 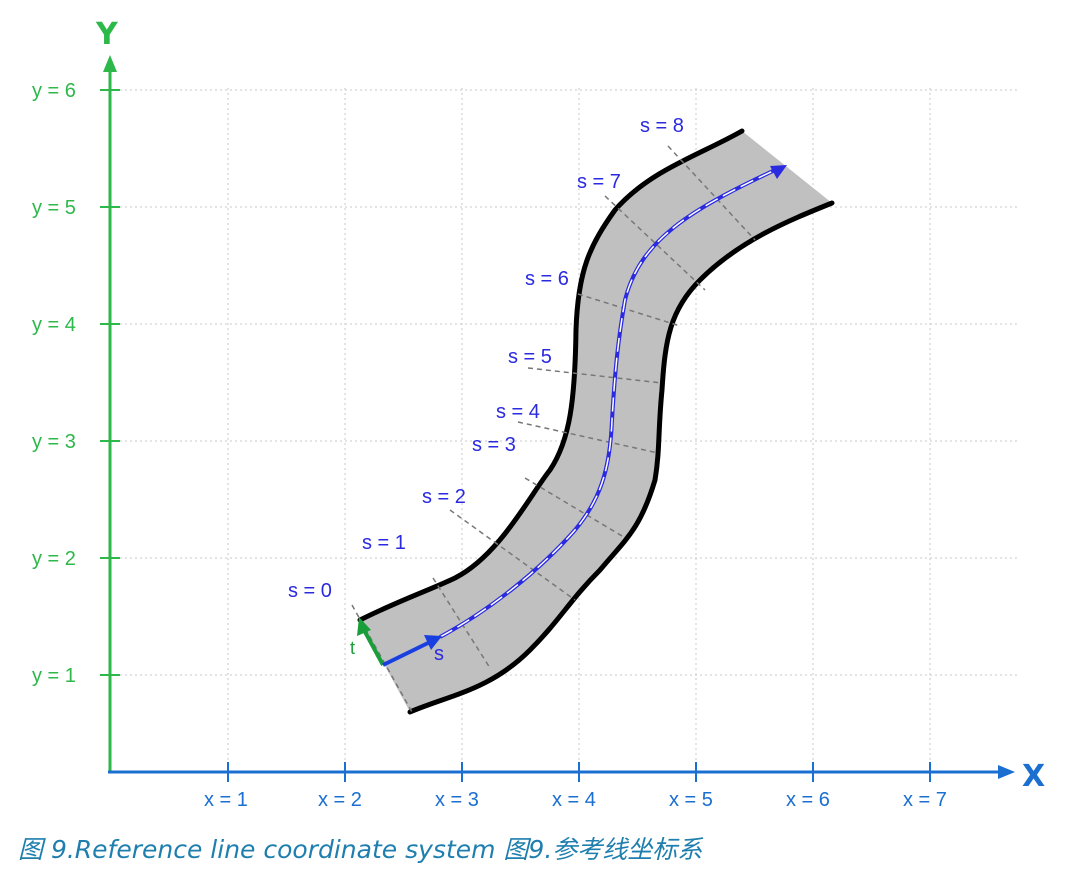 I want to click on section-line-s8, so click(x=711, y=193).